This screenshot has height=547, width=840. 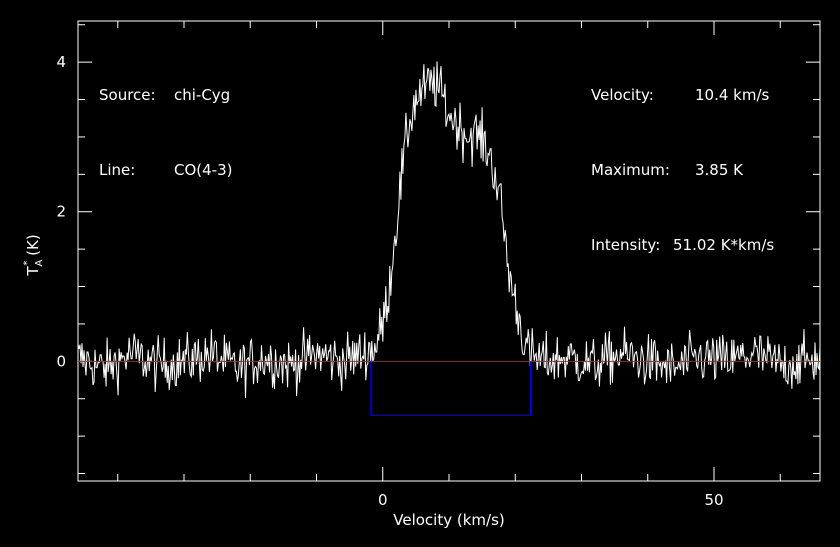 I want to click on line-row: Line: CO(4-3), so click(x=165, y=170).